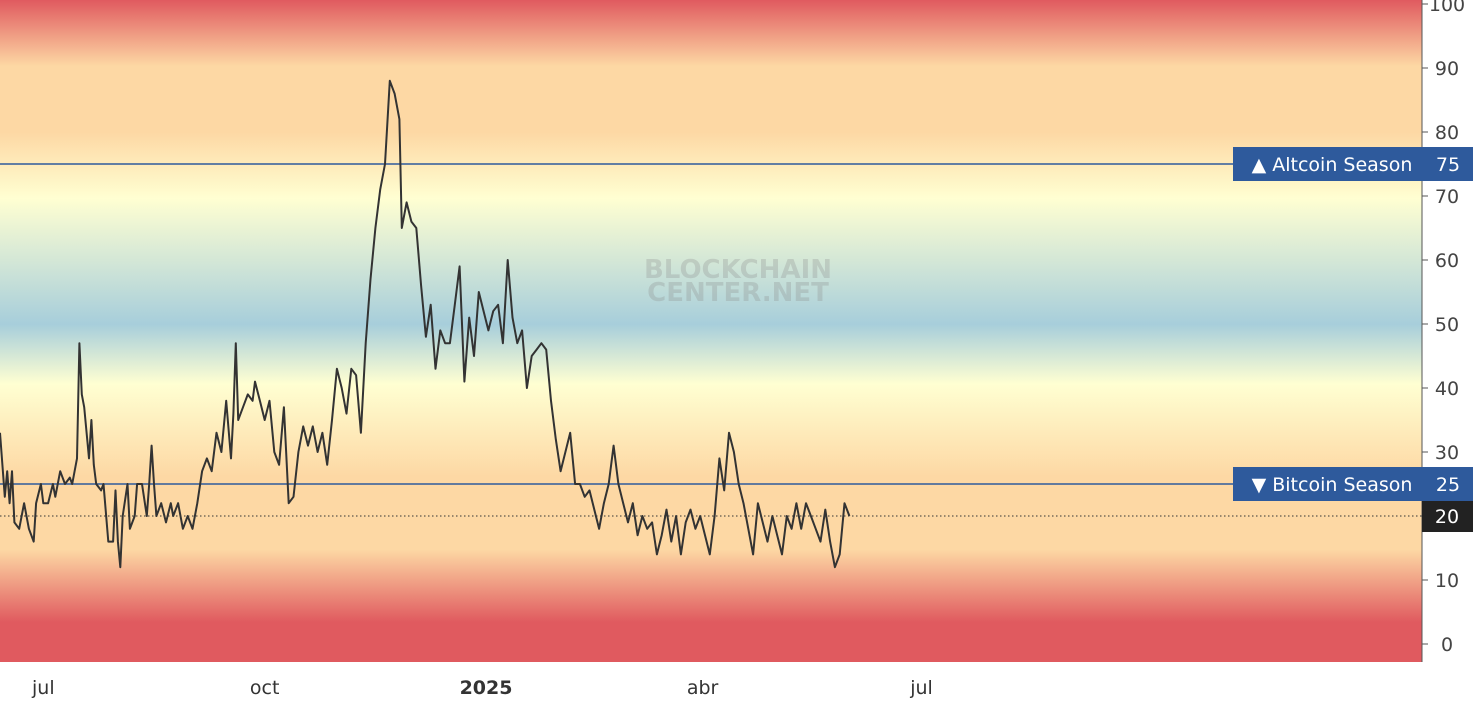  What do you see at coordinates (486, 688) in the screenshot?
I see `x-tick-label: 2025` at bounding box center [486, 688].